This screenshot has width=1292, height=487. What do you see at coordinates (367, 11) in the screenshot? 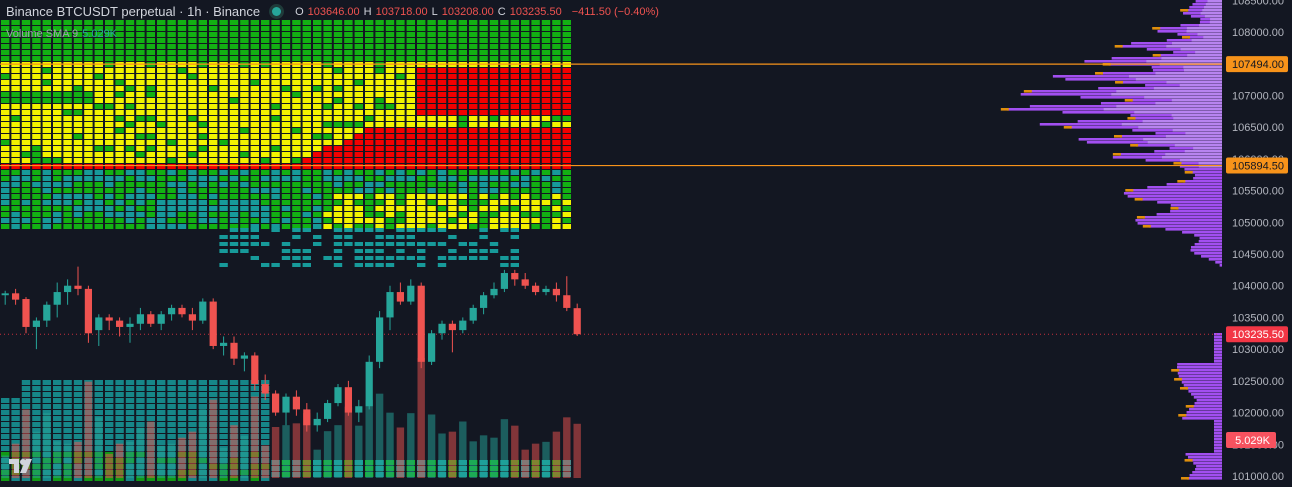
I see `high-label: H` at bounding box center [367, 11].